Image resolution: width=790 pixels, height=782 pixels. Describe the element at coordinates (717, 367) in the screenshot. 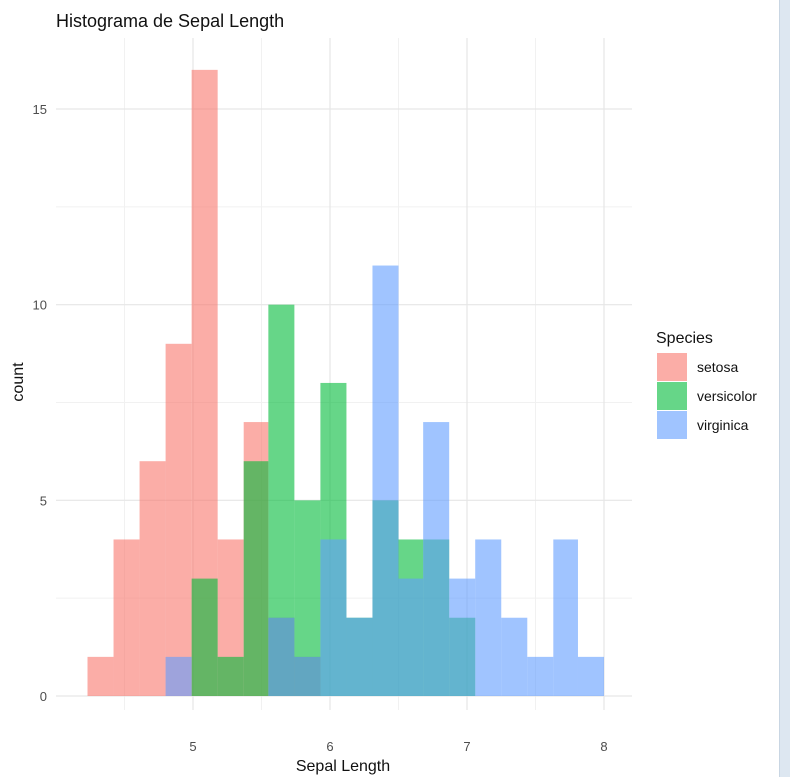

I see `legend-label-setosa: setosa` at that location.